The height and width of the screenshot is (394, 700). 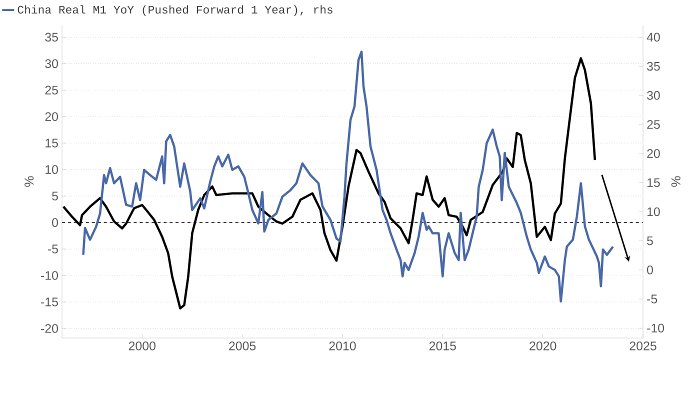 What do you see at coordinates (51, 90) in the screenshot?
I see `y-tick-label: 25` at bounding box center [51, 90].